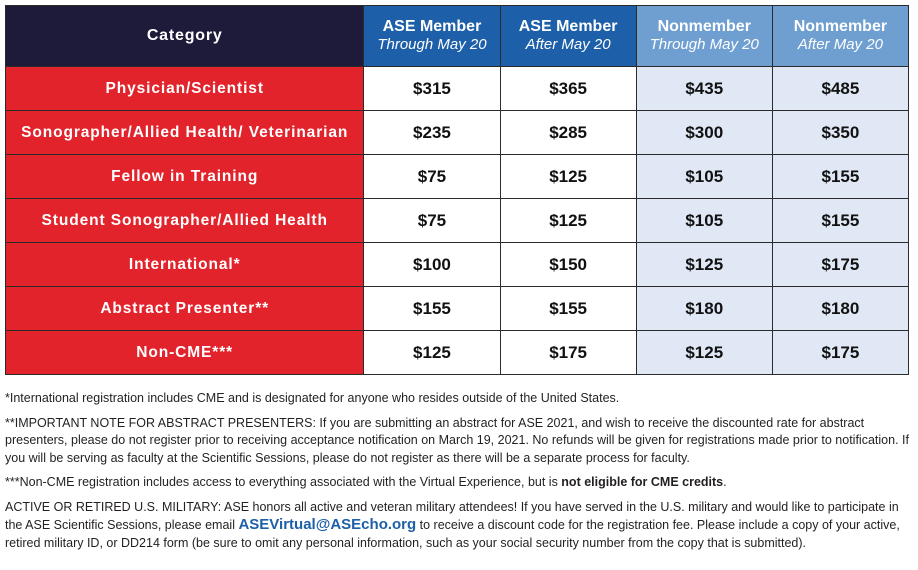 The width and height of the screenshot is (918, 570). What do you see at coordinates (704, 44) in the screenshot?
I see `header-nonmember-early-sub: Through May 20` at bounding box center [704, 44].